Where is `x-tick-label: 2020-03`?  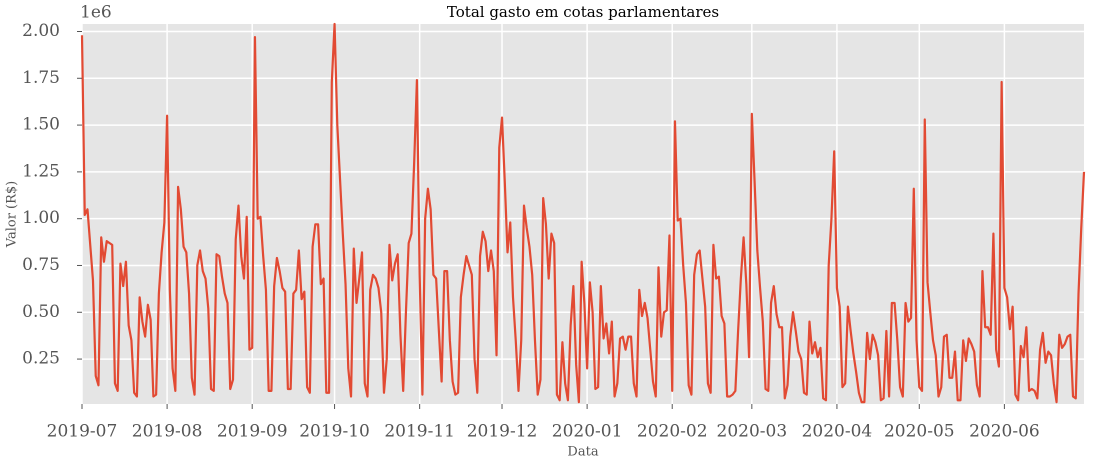
x-tick-label: 2020-03 is located at coordinates (752, 432).